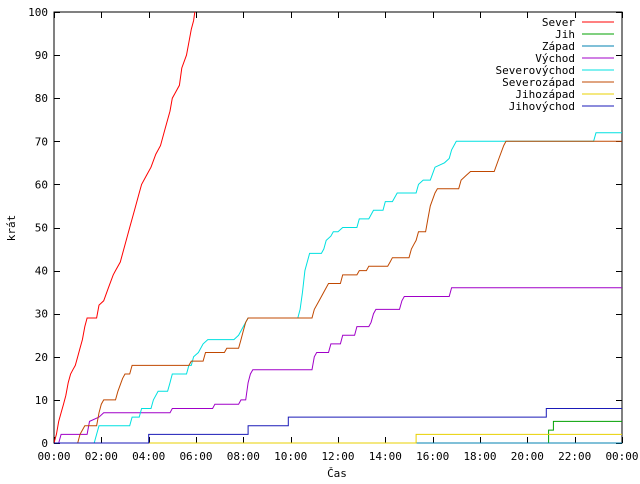  What do you see at coordinates (41, 141) in the screenshot?
I see `y-tick-label: 70` at bounding box center [41, 141].